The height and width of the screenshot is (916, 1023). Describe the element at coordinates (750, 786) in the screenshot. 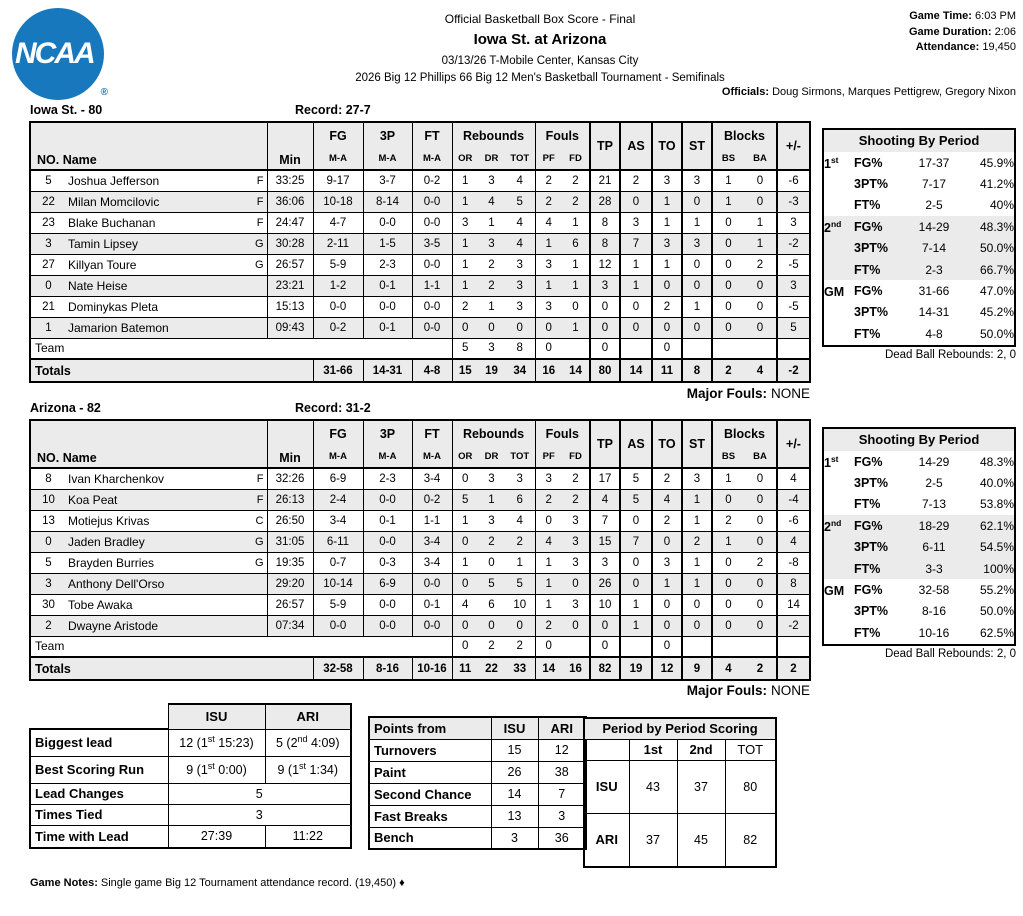

I see `isu-tot: 80` at that location.